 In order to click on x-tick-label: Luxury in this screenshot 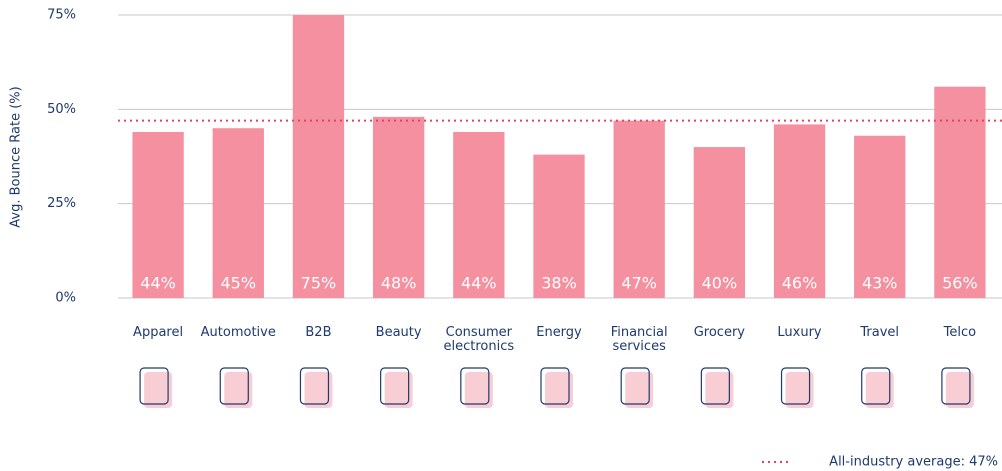, I will do `click(799, 332)`.